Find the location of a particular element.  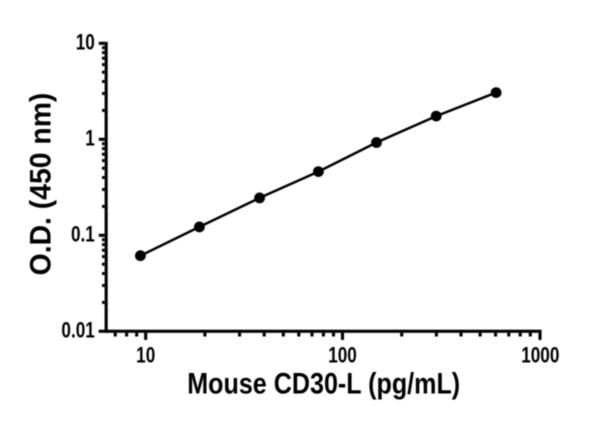

svg-text: 1000 is located at coordinates (540, 356).